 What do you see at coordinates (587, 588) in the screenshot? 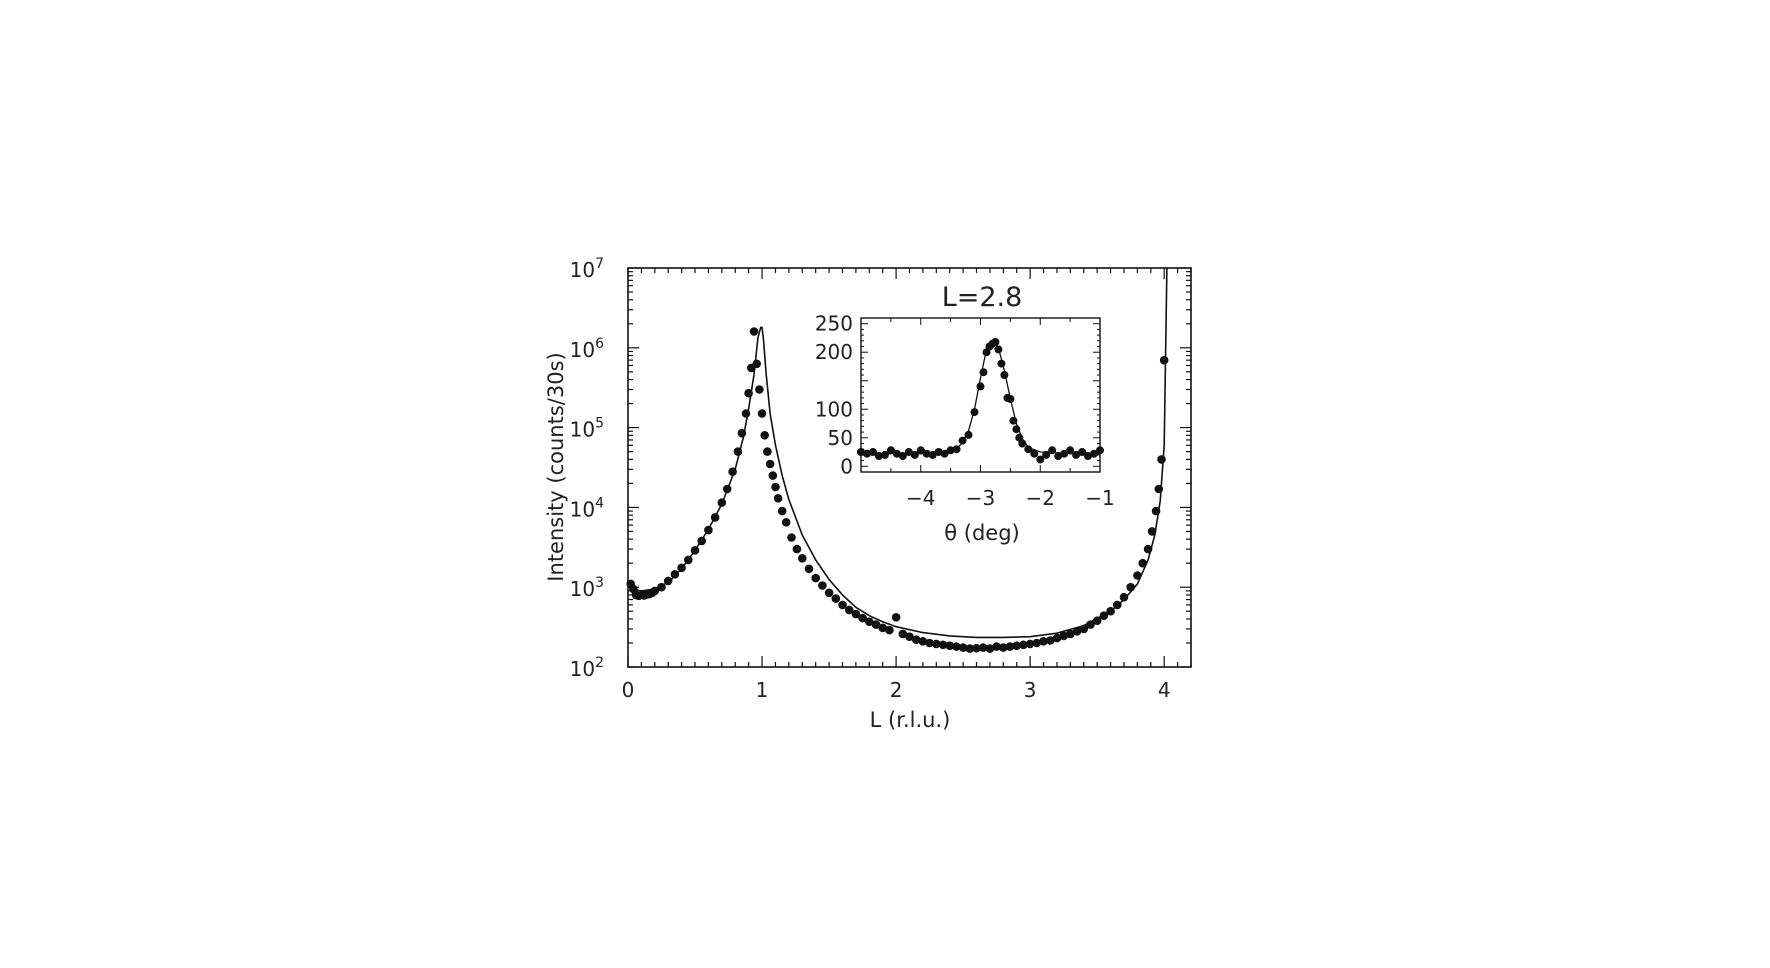
I see `main-y-tick-label: 10³` at bounding box center [587, 588].